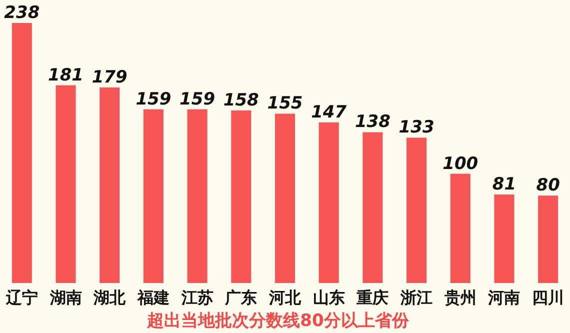 The width and height of the screenshot is (570, 333). Describe the element at coordinates (241, 297) in the screenshot. I see `x-tick-label: 广东` at that location.